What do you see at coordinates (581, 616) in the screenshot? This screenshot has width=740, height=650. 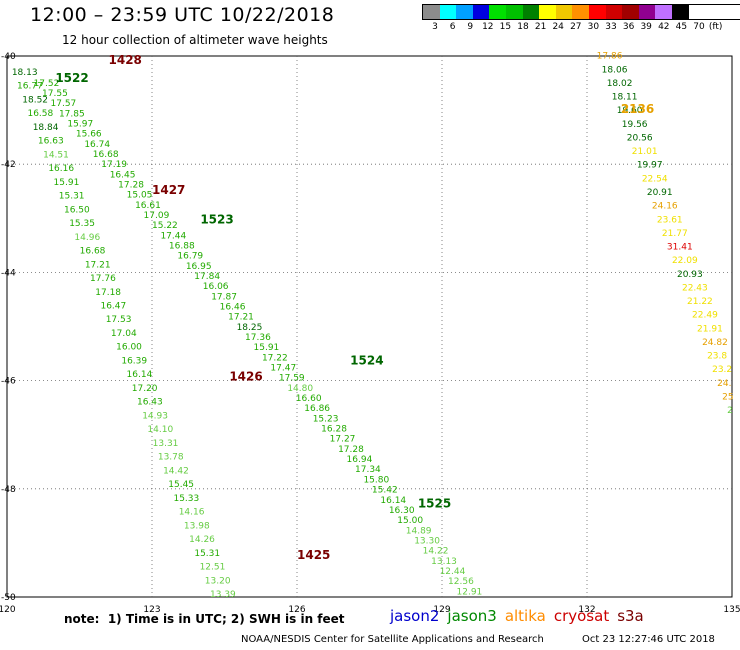 I see `satellite-cryosat: cryosat` at bounding box center [581, 616].